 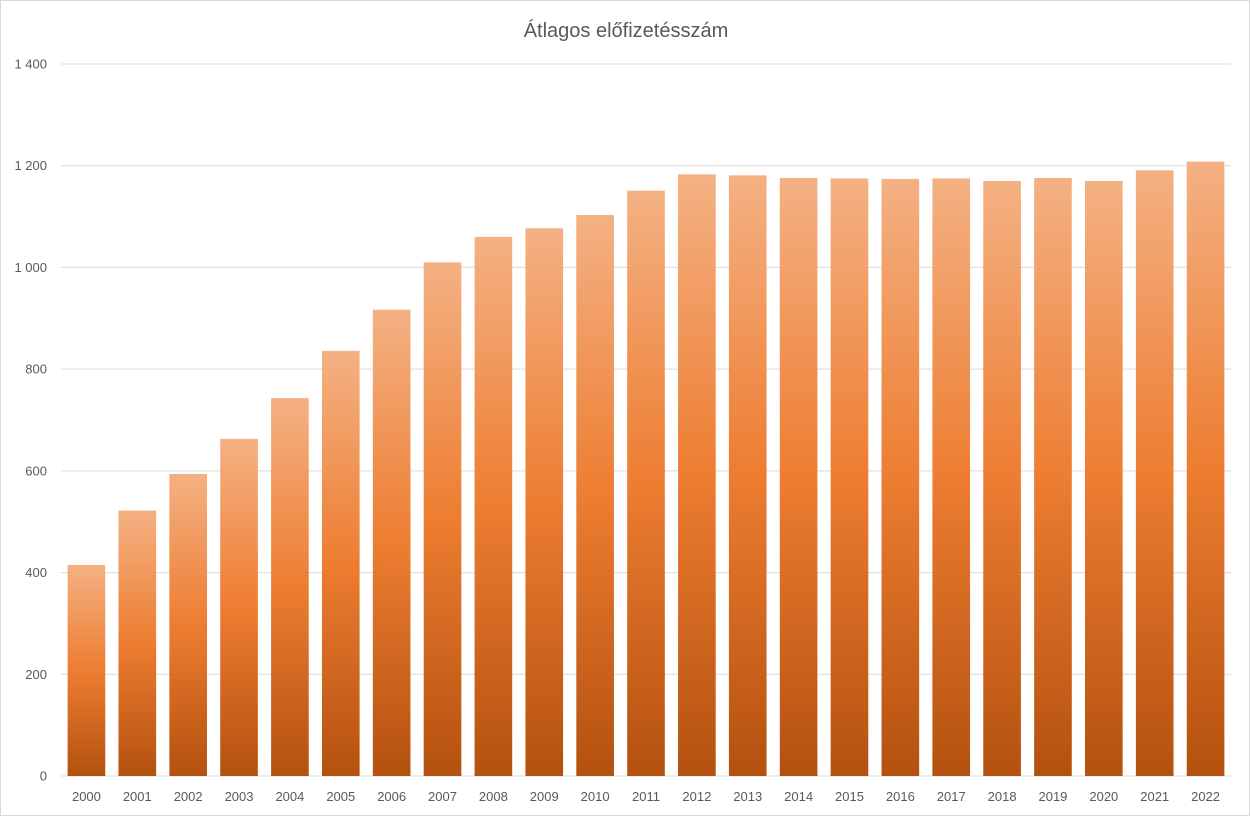 I want to click on y-tick-label: 1 200, so click(x=30, y=165).